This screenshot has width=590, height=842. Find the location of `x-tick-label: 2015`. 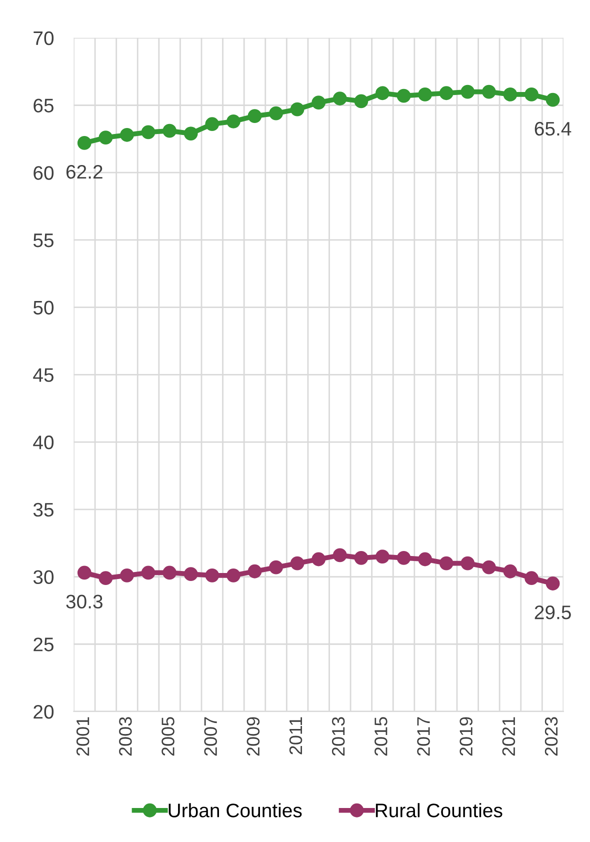

x-tick-label: 2015 is located at coordinates (381, 736).